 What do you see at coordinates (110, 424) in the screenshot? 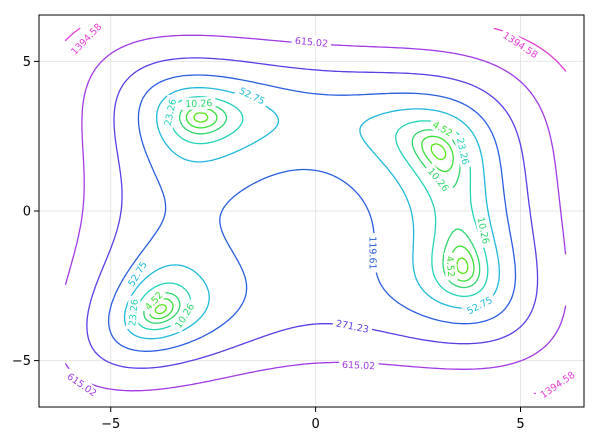
I see `x-tick-label: −5` at bounding box center [110, 424].